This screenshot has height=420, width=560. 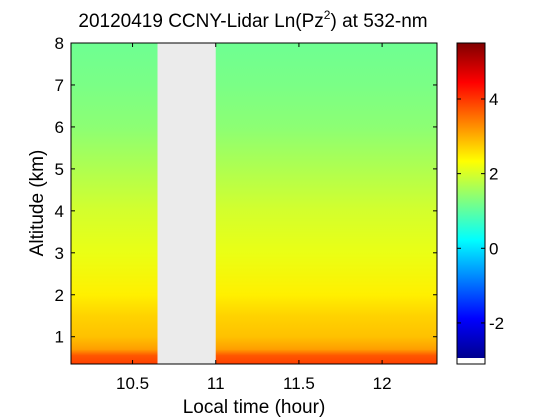 What do you see at coordinates (254, 407) in the screenshot?
I see `x-axis-label: Local time (hour)` at bounding box center [254, 407].